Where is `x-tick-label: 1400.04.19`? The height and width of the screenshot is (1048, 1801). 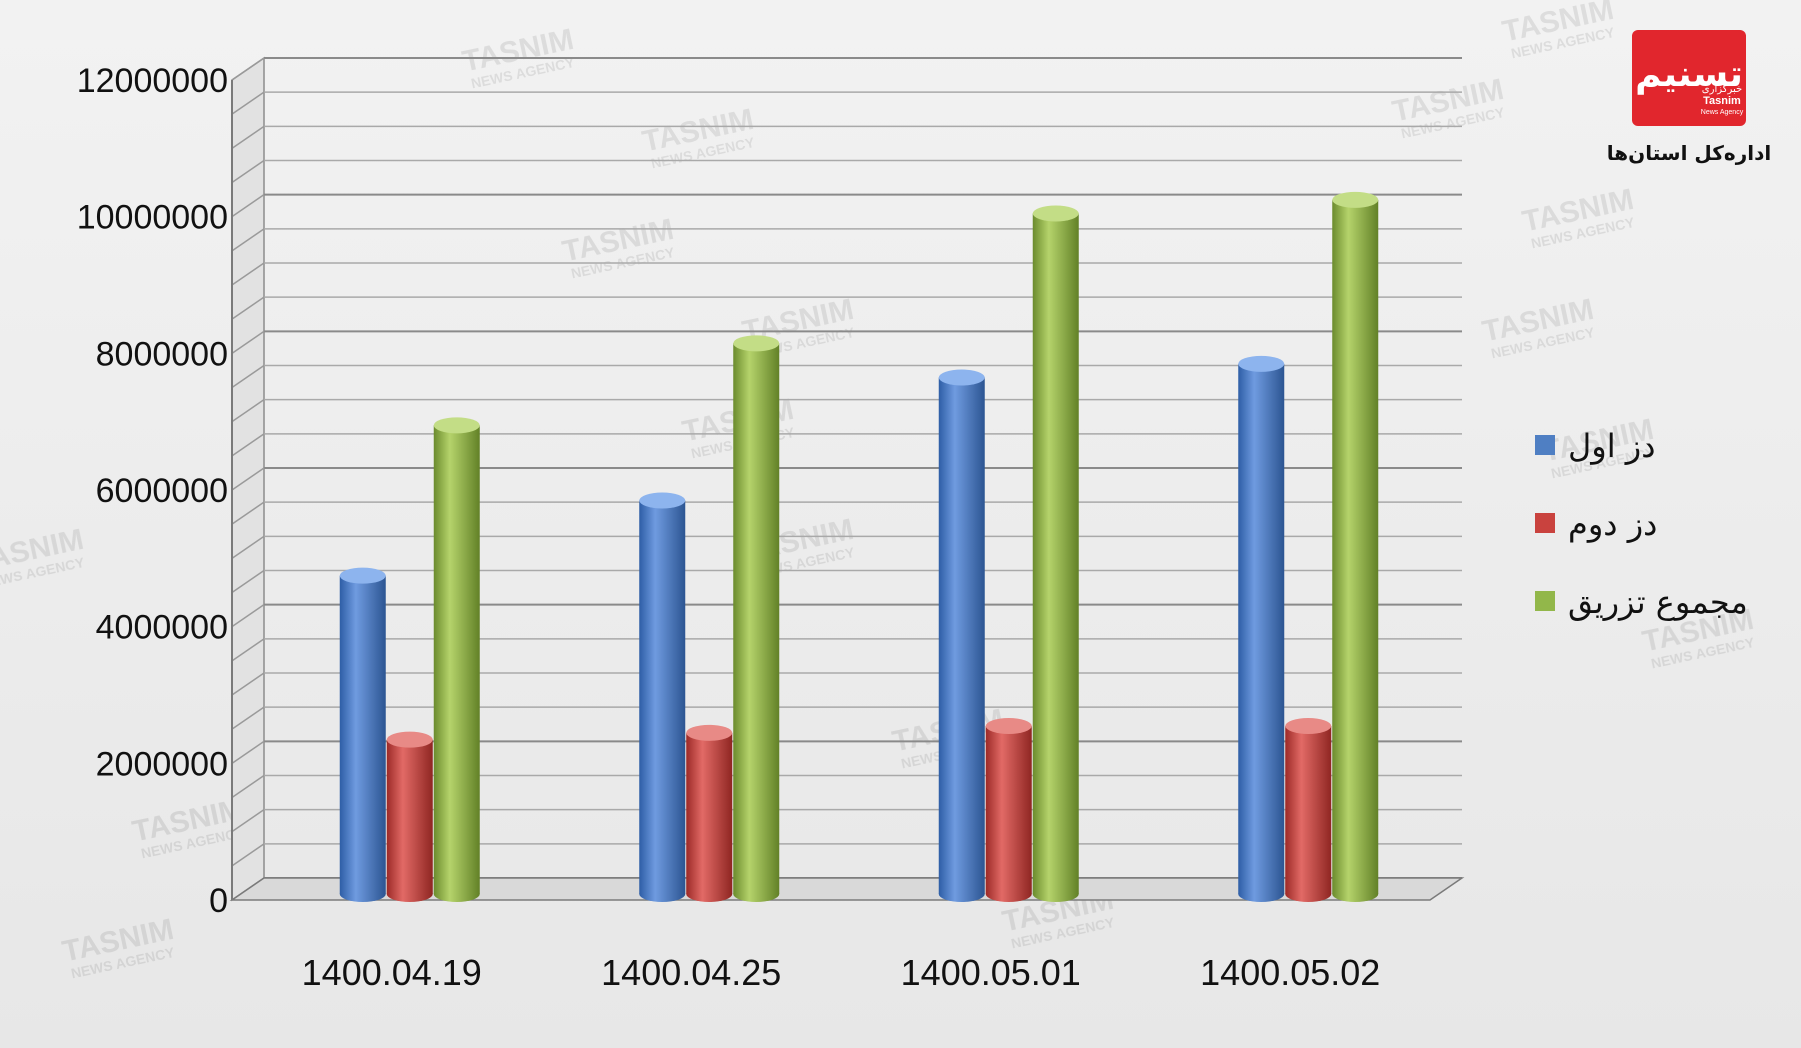 x-tick-label: 1400.04.19 is located at coordinates (392, 972).